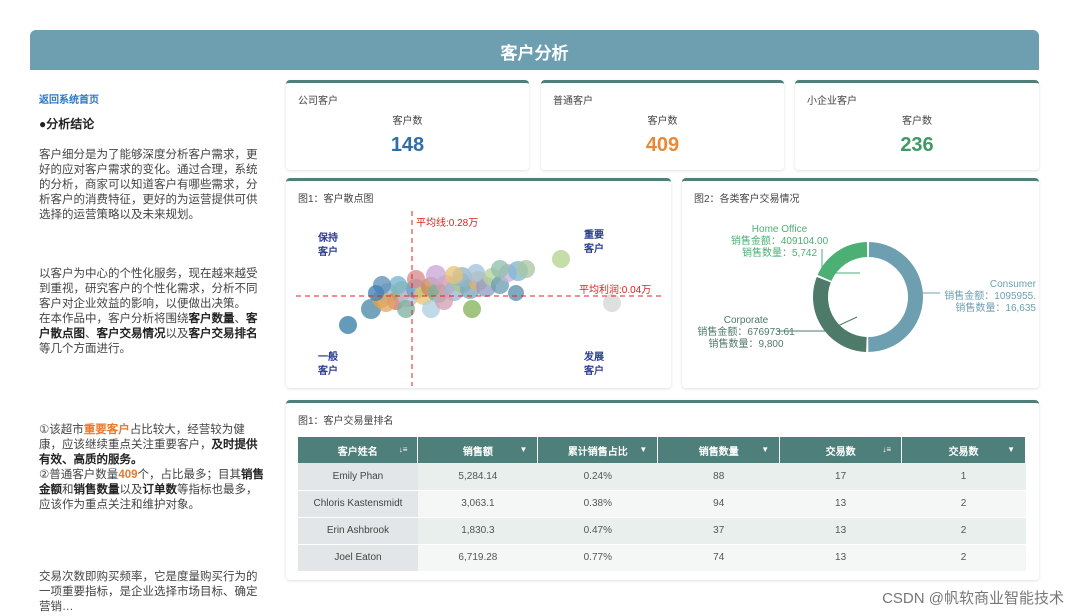 The height and width of the screenshot is (616, 1080). I want to click on table-row: Joel Eaton 6,719.28 0.77% 74 13 2, so click(662, 558).